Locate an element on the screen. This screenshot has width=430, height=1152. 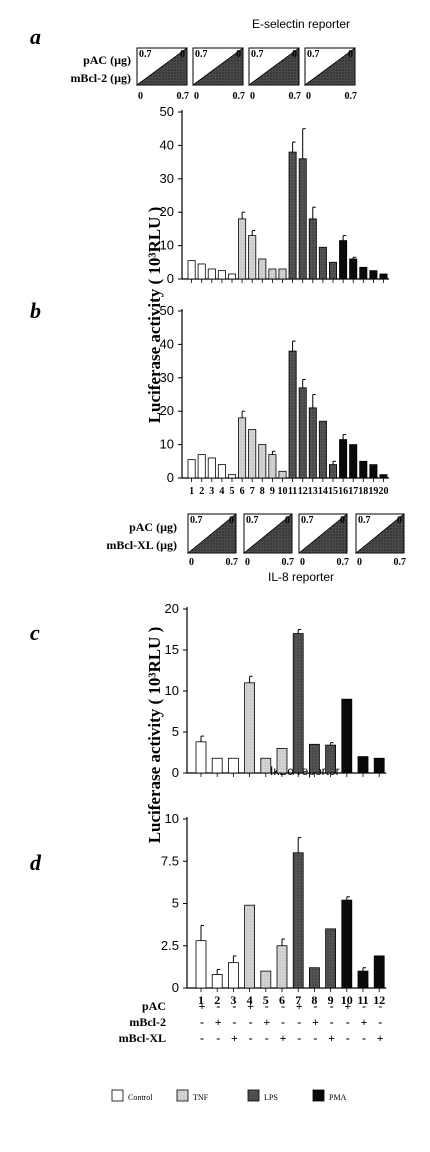
x-tick-label: 17 is located at coordinates (353, 491).